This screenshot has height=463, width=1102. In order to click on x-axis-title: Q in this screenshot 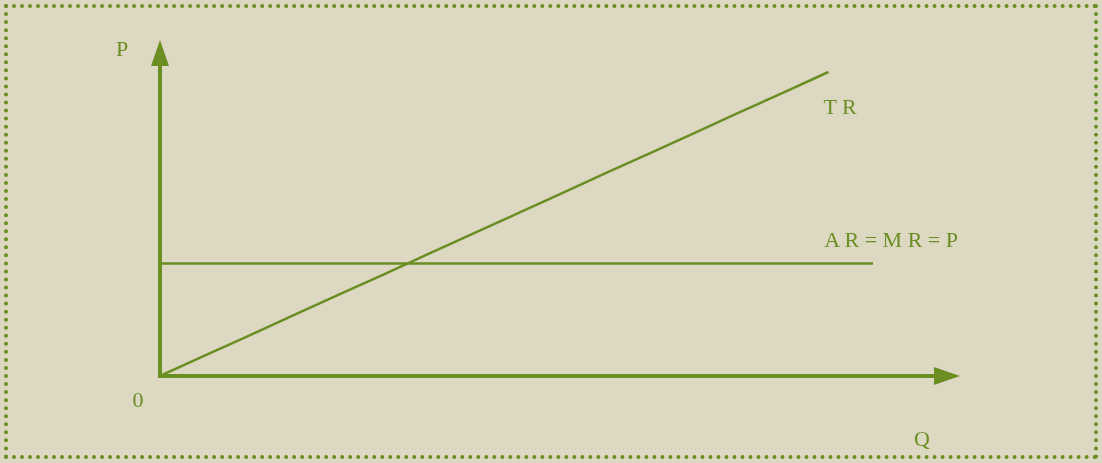, I will do `click(922, 438)`.